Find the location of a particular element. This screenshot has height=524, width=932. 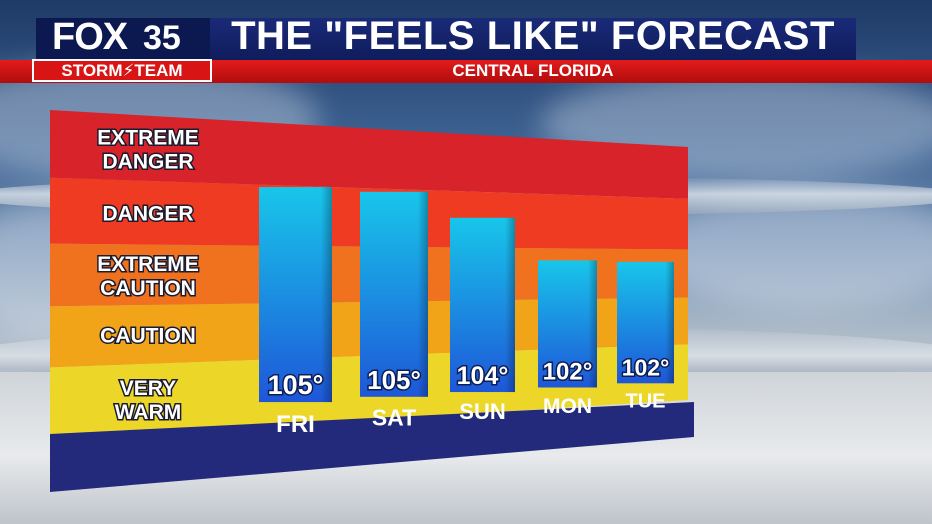

title-bar is located at coordinates (533, 39).